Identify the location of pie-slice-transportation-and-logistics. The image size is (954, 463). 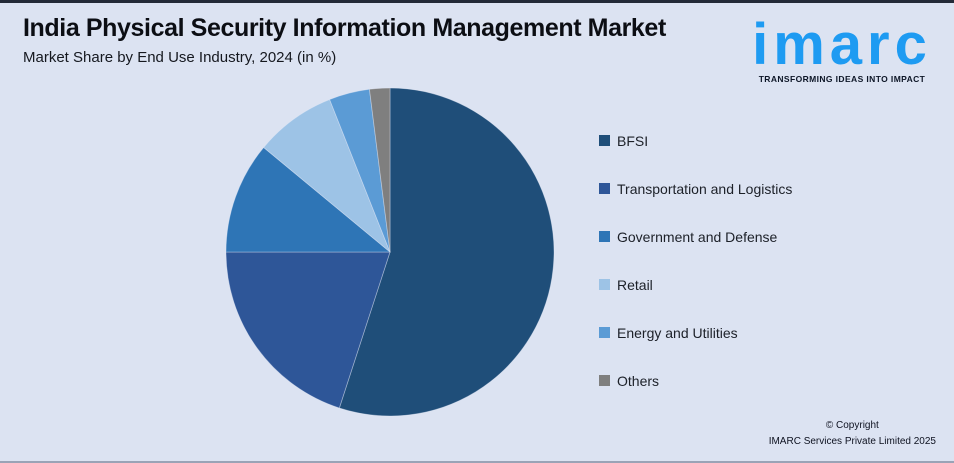
(308, 330).